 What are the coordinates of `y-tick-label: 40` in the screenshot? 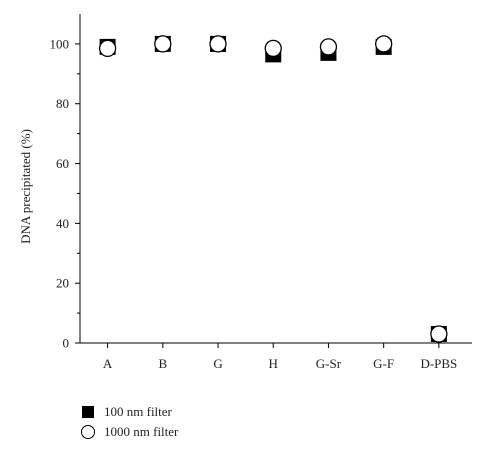 It's located at (62, 223).